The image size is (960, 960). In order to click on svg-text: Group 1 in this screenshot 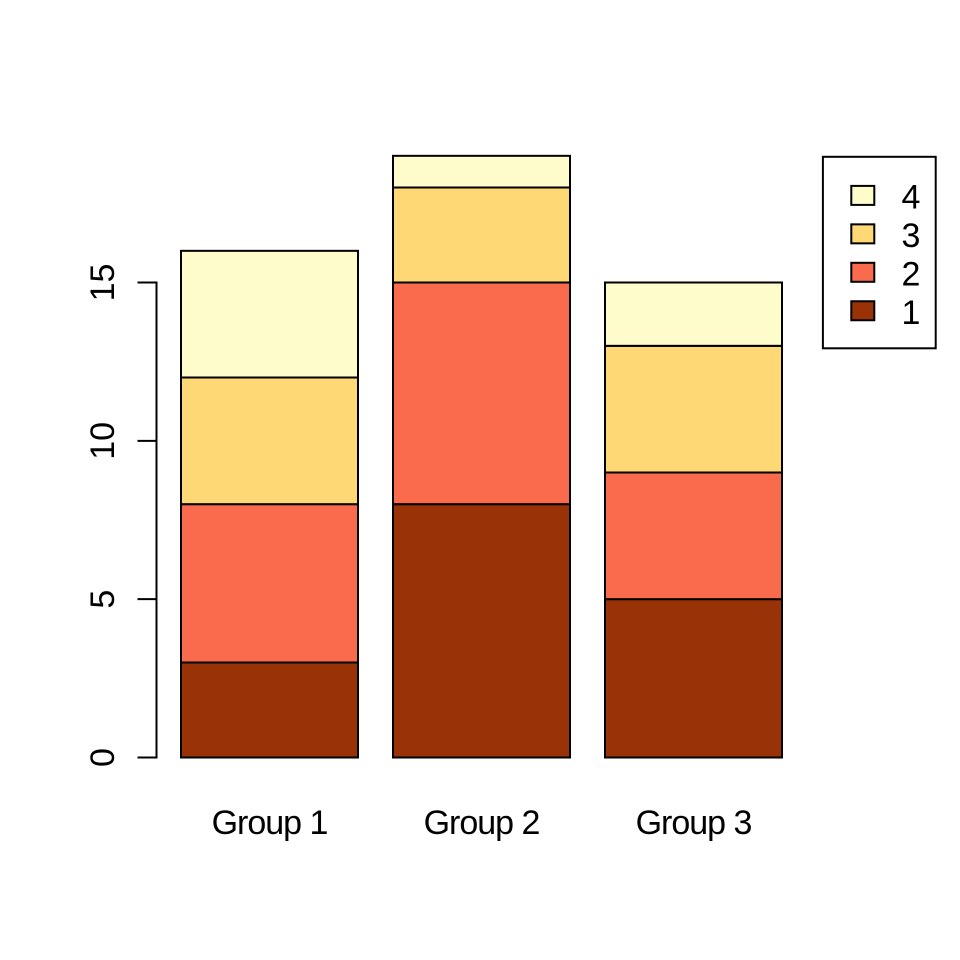, I will do `click(270, 823)`.